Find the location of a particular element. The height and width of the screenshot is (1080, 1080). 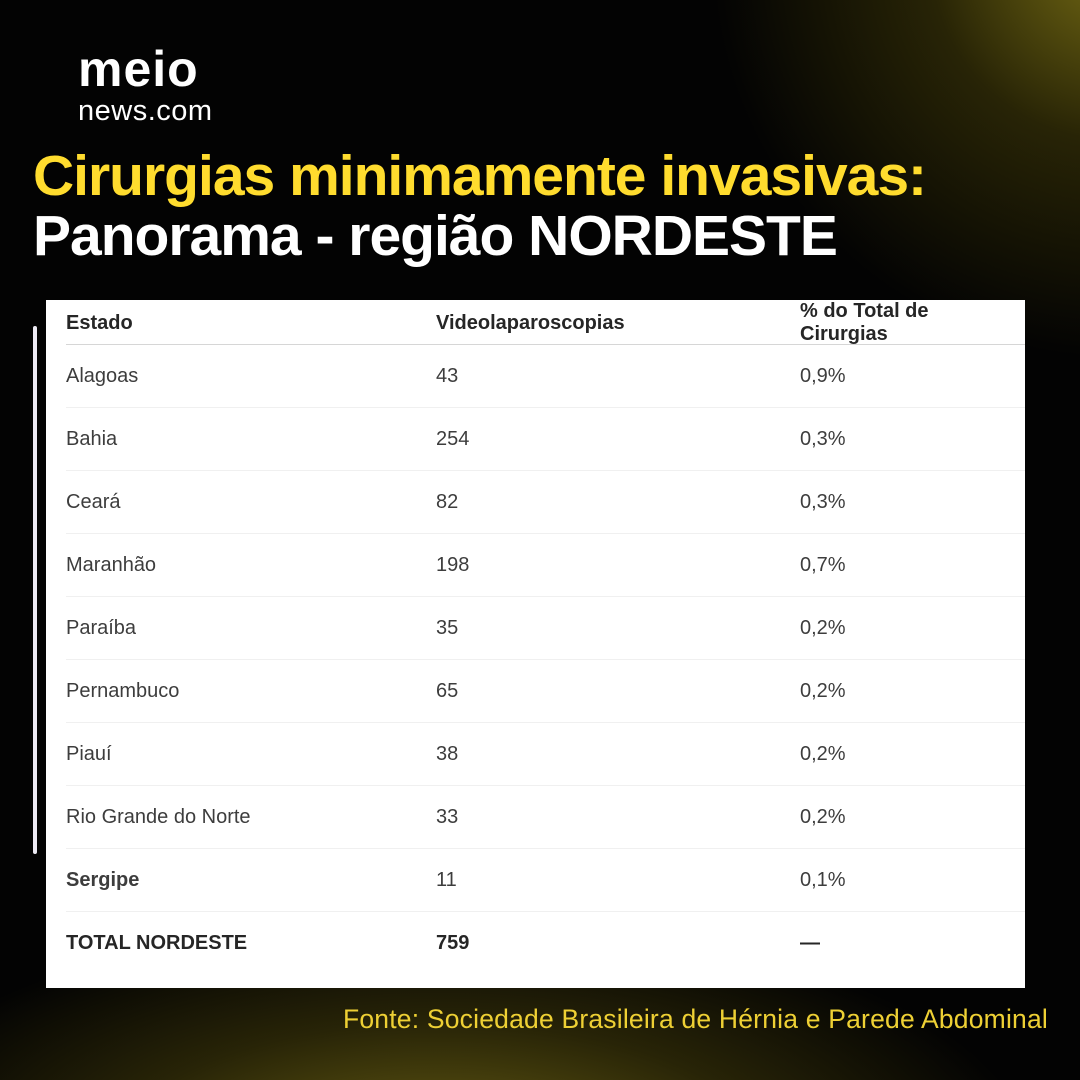

cell-videolaparoscopias: 759 is located at coordinates (453, 943).